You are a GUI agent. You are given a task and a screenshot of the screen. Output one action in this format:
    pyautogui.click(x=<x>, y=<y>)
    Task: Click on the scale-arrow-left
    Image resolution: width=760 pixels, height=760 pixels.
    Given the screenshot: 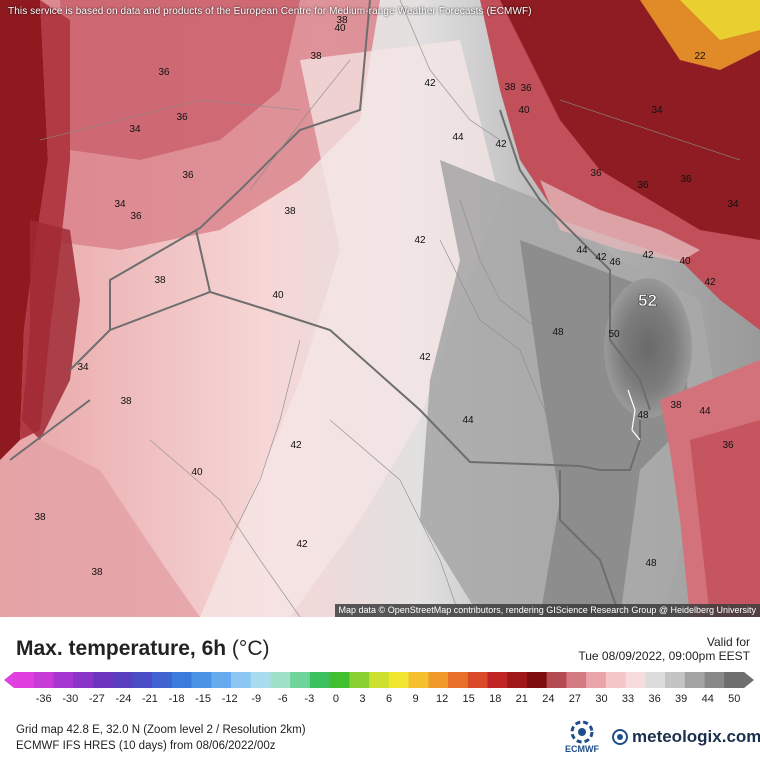 What is the action you would take?
    pyautogui.click(x=9, y=680)
    